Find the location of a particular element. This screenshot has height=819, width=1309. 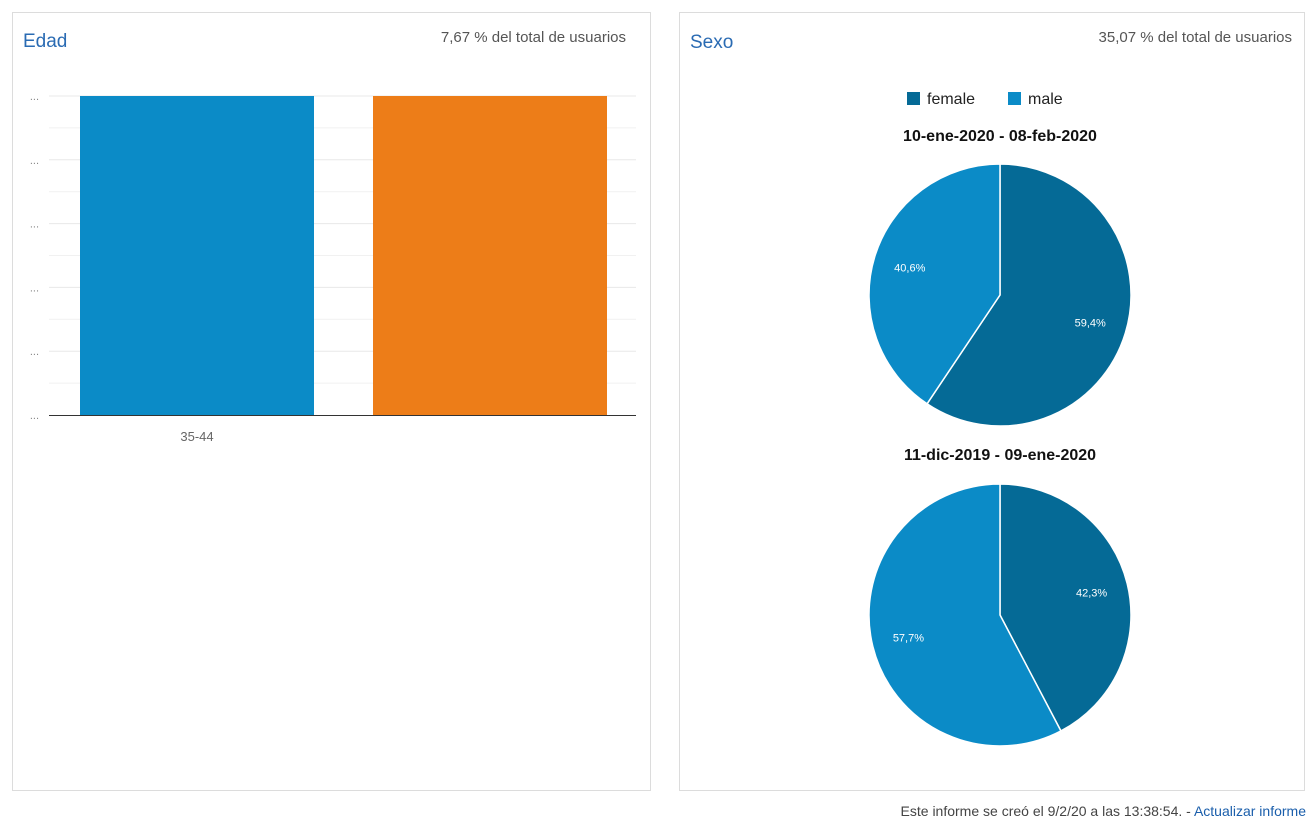

age-panel-title: Edad is located at coordinates (45, 41).